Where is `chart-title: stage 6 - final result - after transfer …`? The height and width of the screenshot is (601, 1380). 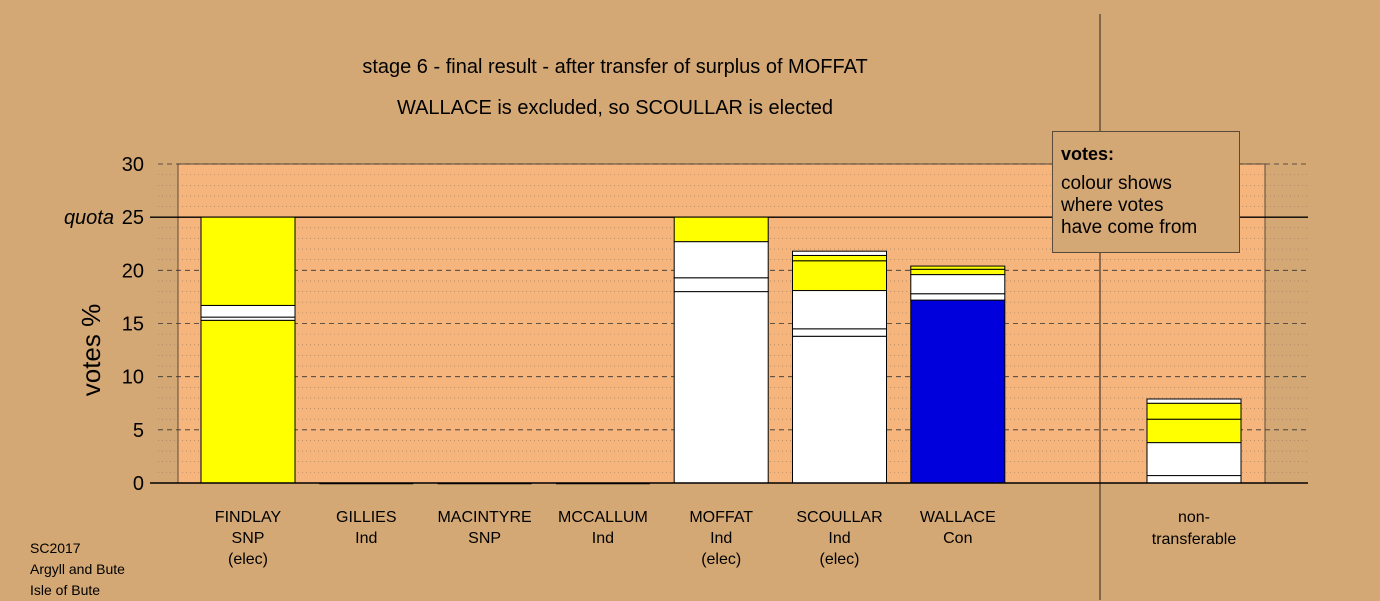
chart-title: stage 6 - final result - after transfer … is located at coordinates (615, 67).